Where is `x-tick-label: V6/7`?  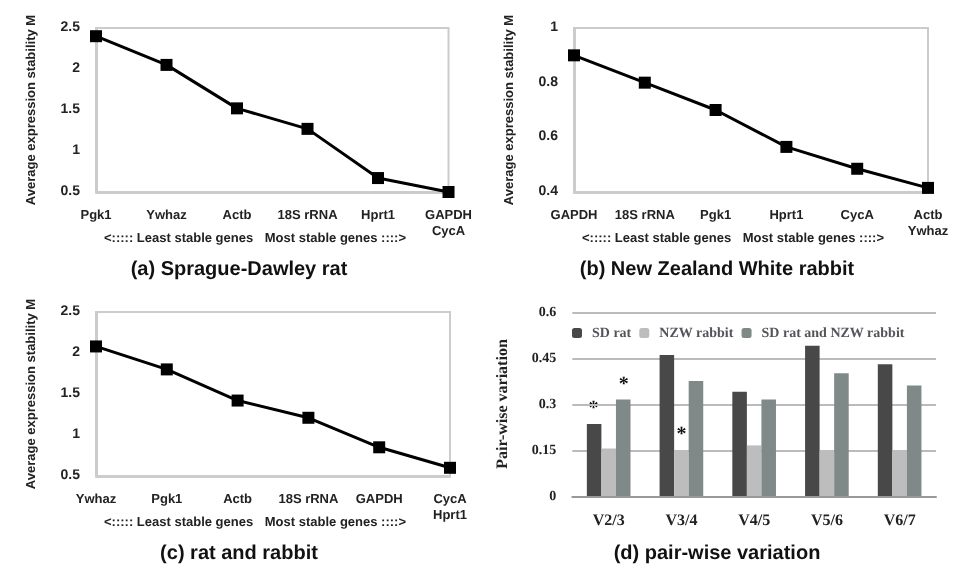
x-tick-label: V6/7 is located at coordinates (899, 520).